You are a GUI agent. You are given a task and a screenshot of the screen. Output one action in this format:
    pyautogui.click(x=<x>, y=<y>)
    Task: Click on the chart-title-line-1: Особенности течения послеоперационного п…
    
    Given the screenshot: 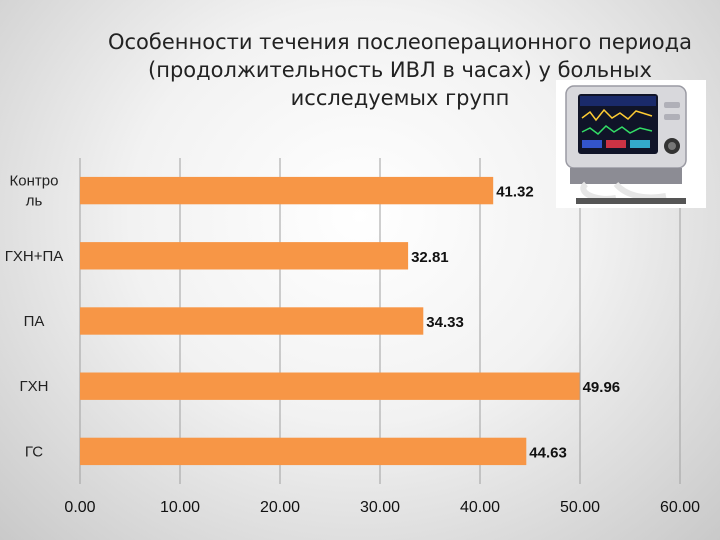 What is the action you would take?
    pyautogui.click(x=400, y=42)
    